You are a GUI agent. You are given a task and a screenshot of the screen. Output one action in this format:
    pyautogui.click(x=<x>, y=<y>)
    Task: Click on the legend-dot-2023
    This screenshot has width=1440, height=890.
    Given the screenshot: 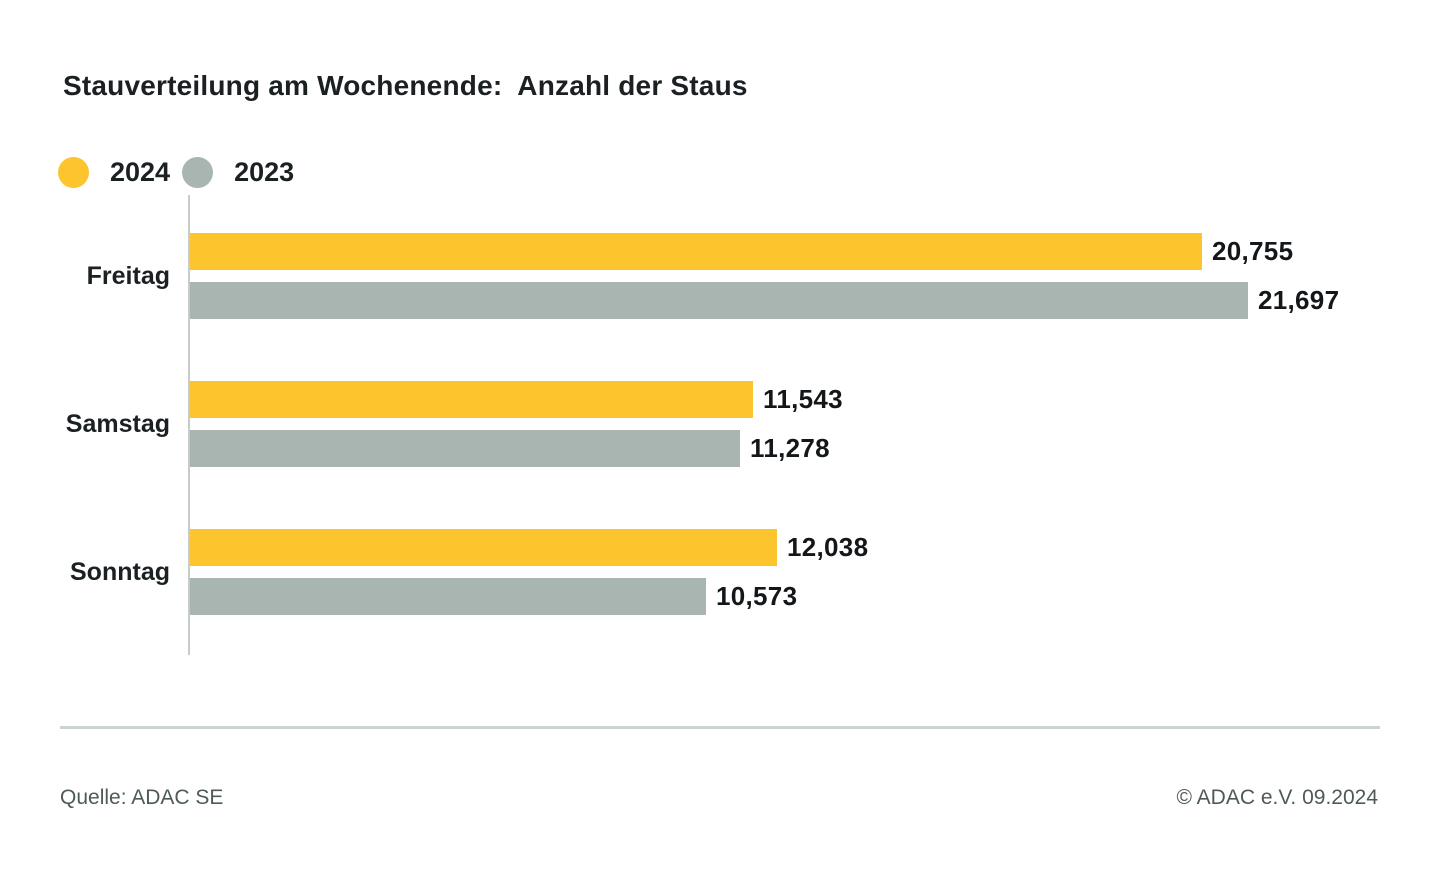 What is the action you would take?
    pyautogui.click(x=198, y=172)
    